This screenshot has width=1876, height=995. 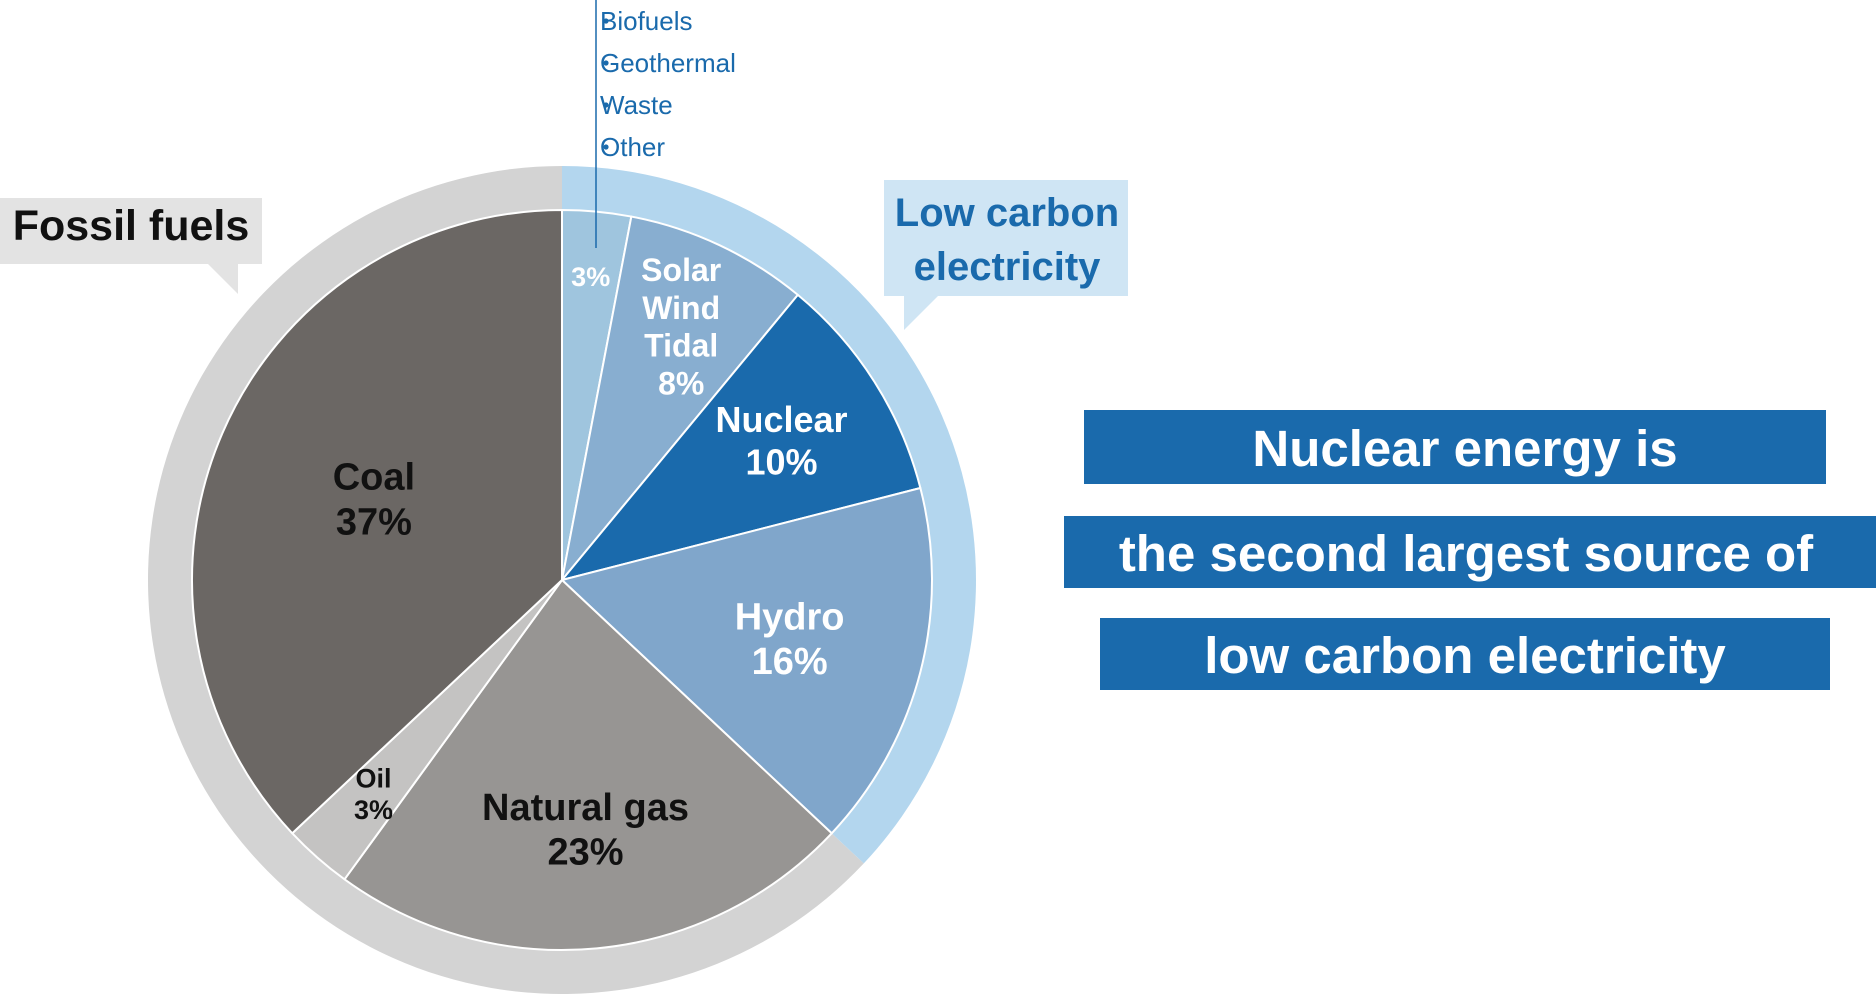 What do you see at coordinates (681, 384) in the screenshot?
I see `slice-value-solar: 8%` at bounding box center [681, 384].